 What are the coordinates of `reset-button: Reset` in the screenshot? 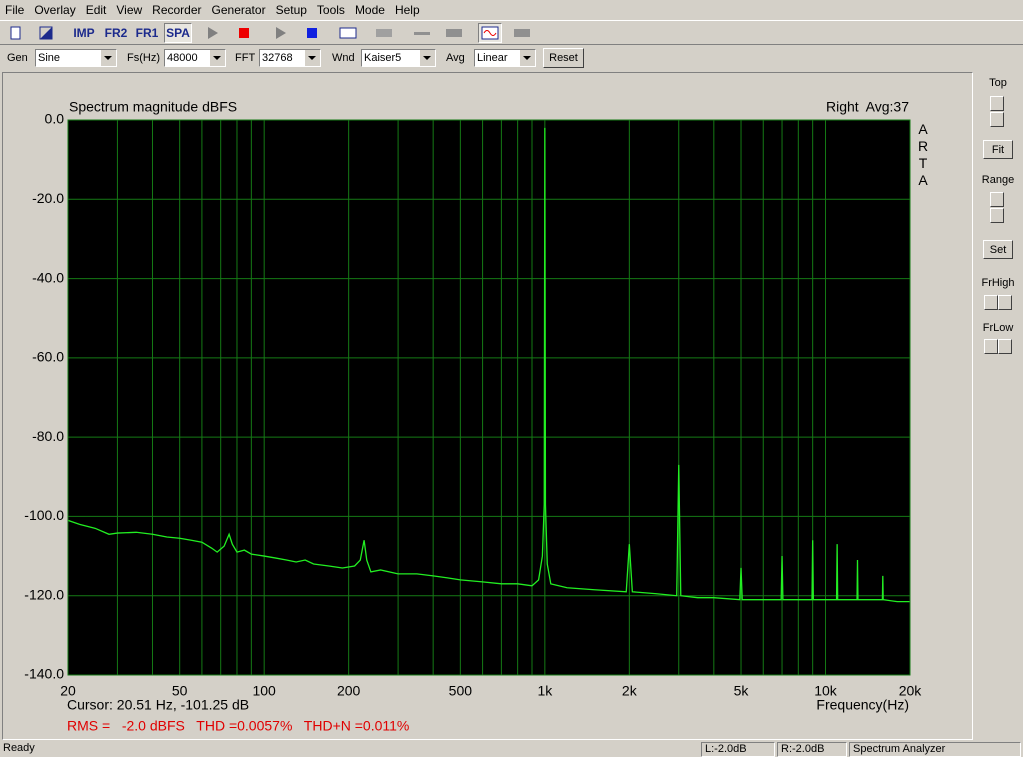 It's located at (563, 58).